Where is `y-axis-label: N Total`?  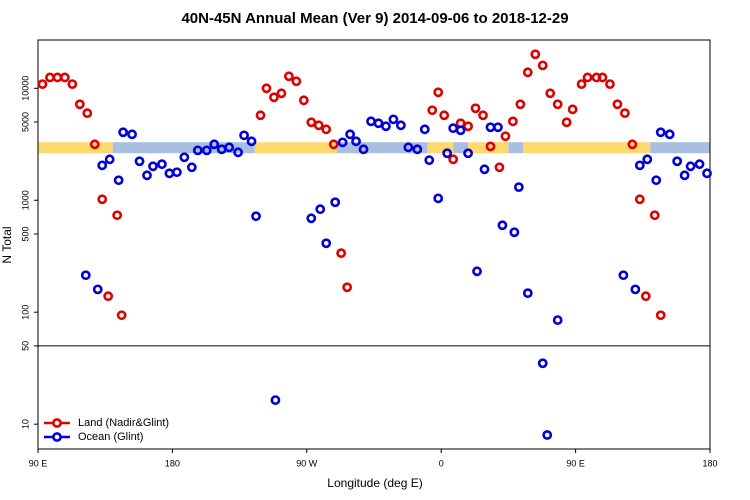
y-axis-label: N Total is located at coordinates (7, 244).